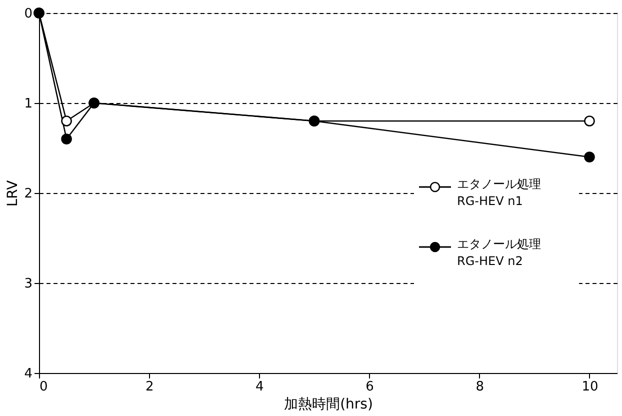 This screenshot has height=416, width=622. I want to click on y-tick-label: 0, so click(28, 14).